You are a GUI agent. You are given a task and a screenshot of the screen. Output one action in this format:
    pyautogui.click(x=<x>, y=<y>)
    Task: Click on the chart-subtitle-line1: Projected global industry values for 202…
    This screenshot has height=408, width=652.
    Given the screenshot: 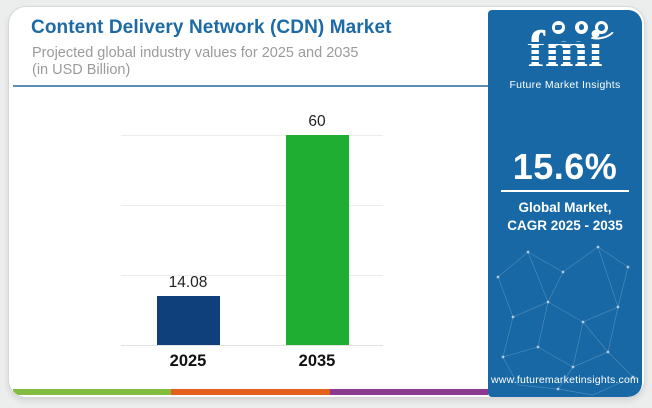 What is the action you would take?
    pyautogui.click(x=195, y=53)
    